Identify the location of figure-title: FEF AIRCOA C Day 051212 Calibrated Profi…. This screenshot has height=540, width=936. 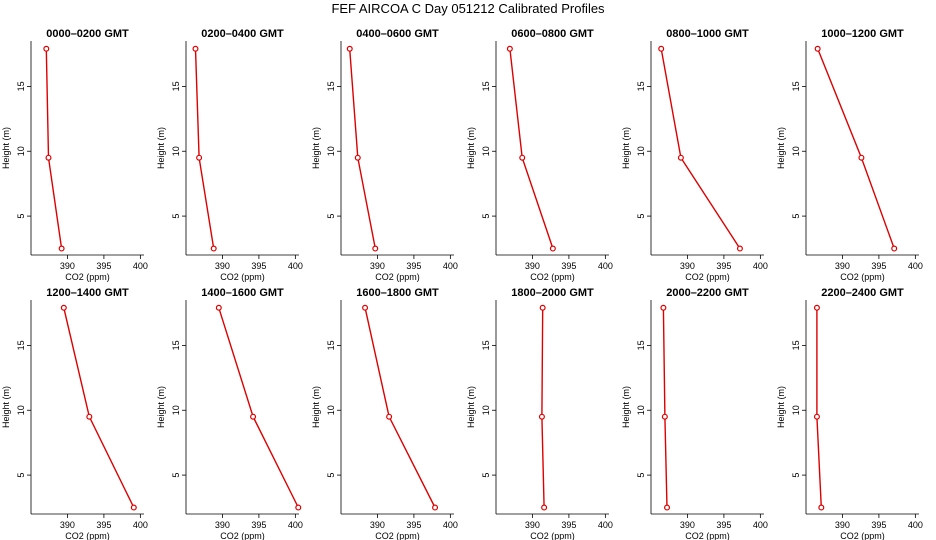
(468, 8).